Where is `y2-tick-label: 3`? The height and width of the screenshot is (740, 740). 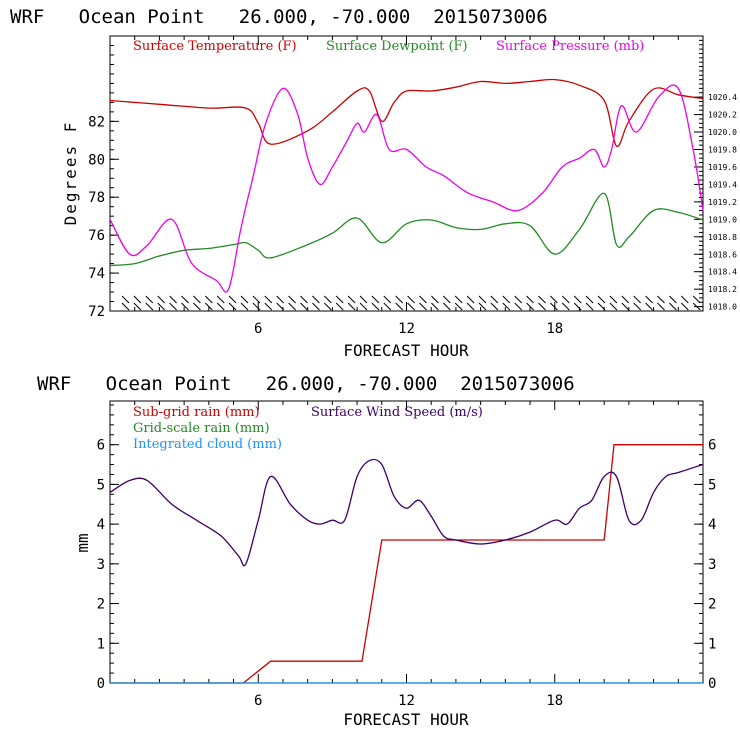 y2-tick-label: 3 is located at coordinates (712, 565).